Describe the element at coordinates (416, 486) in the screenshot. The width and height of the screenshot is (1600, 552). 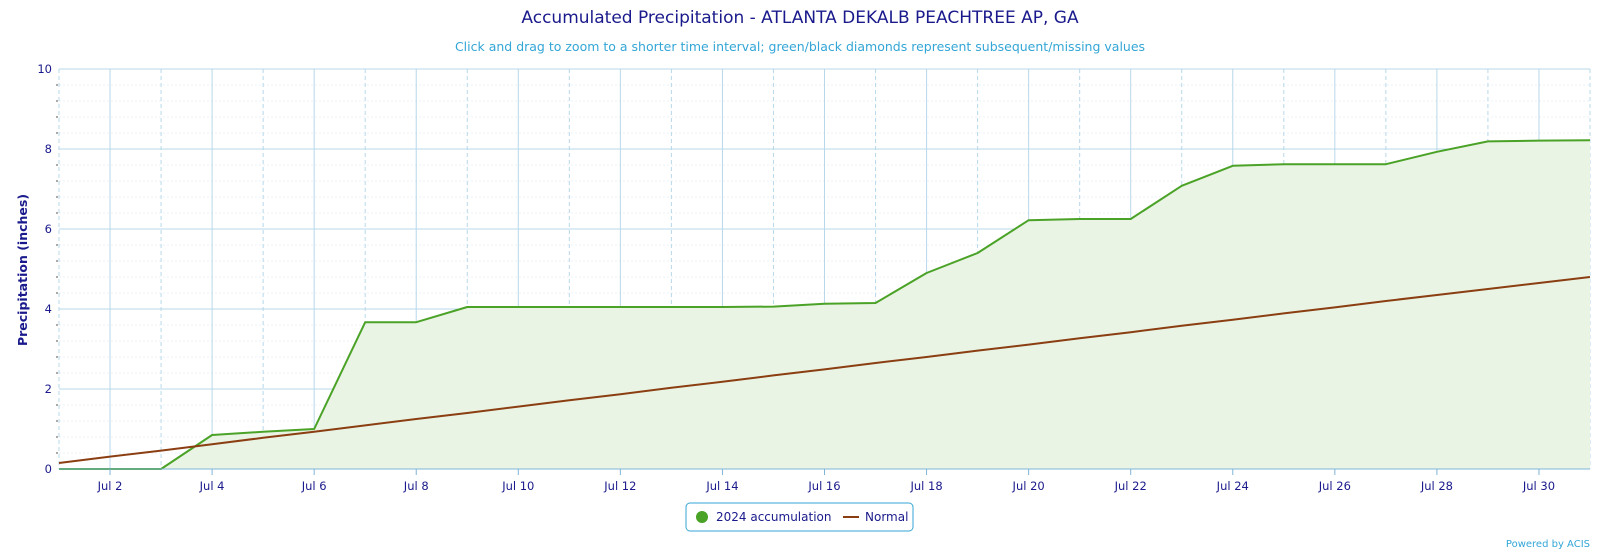
I see `x-tick-label: Jul 8` at that location.